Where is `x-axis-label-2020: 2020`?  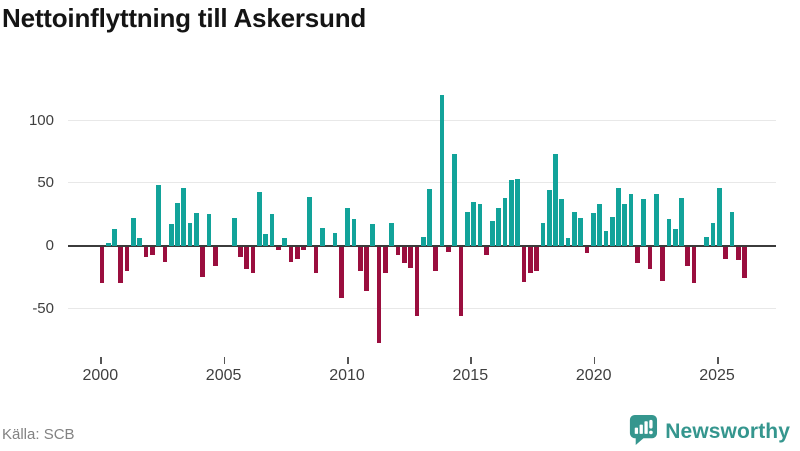
x-axis-label-2020: 2020 is located at coordinates (593, 375).